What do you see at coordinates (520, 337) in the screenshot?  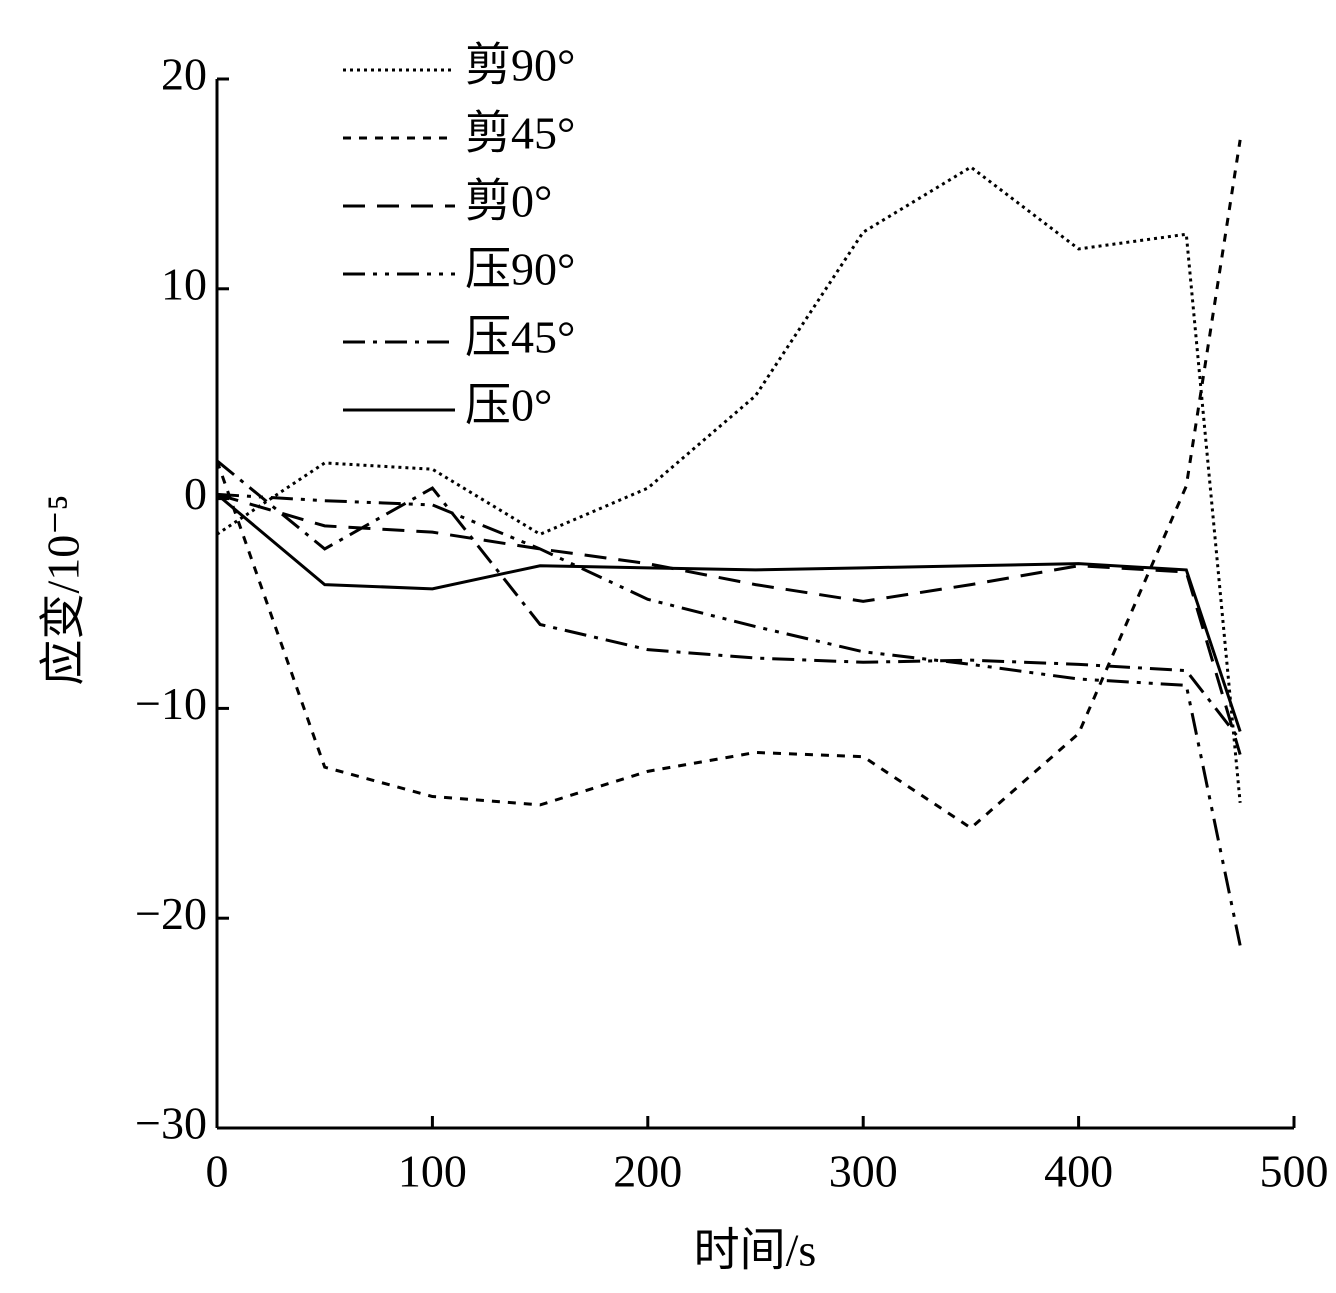 I see `legend-label: 压45°` at bounding box center [520, 337].